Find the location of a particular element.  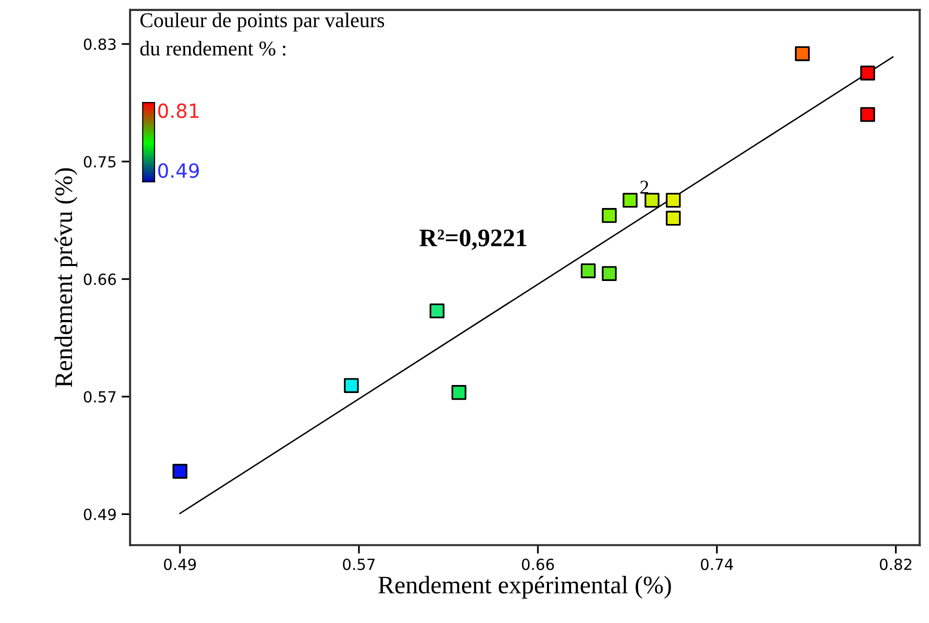

x-tick-label: 0.57 is located at coordinates (358, 564).